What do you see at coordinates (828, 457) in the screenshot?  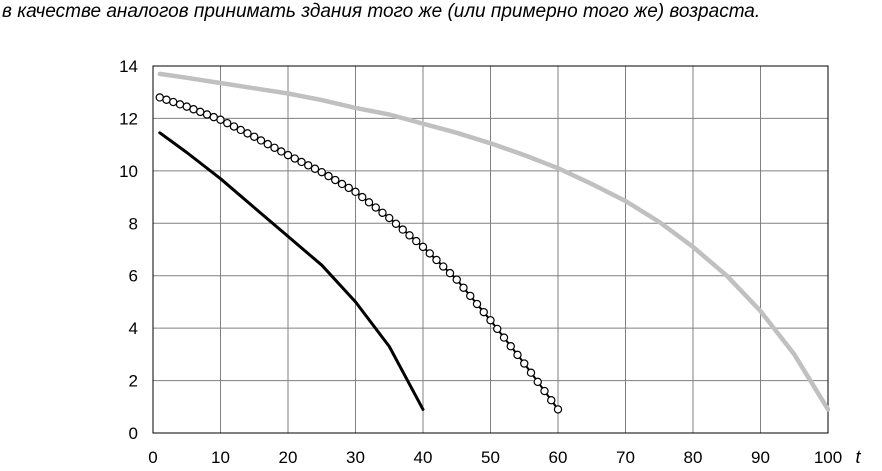 I see `x-tick-label: 100` at bounding box center [828, 457].